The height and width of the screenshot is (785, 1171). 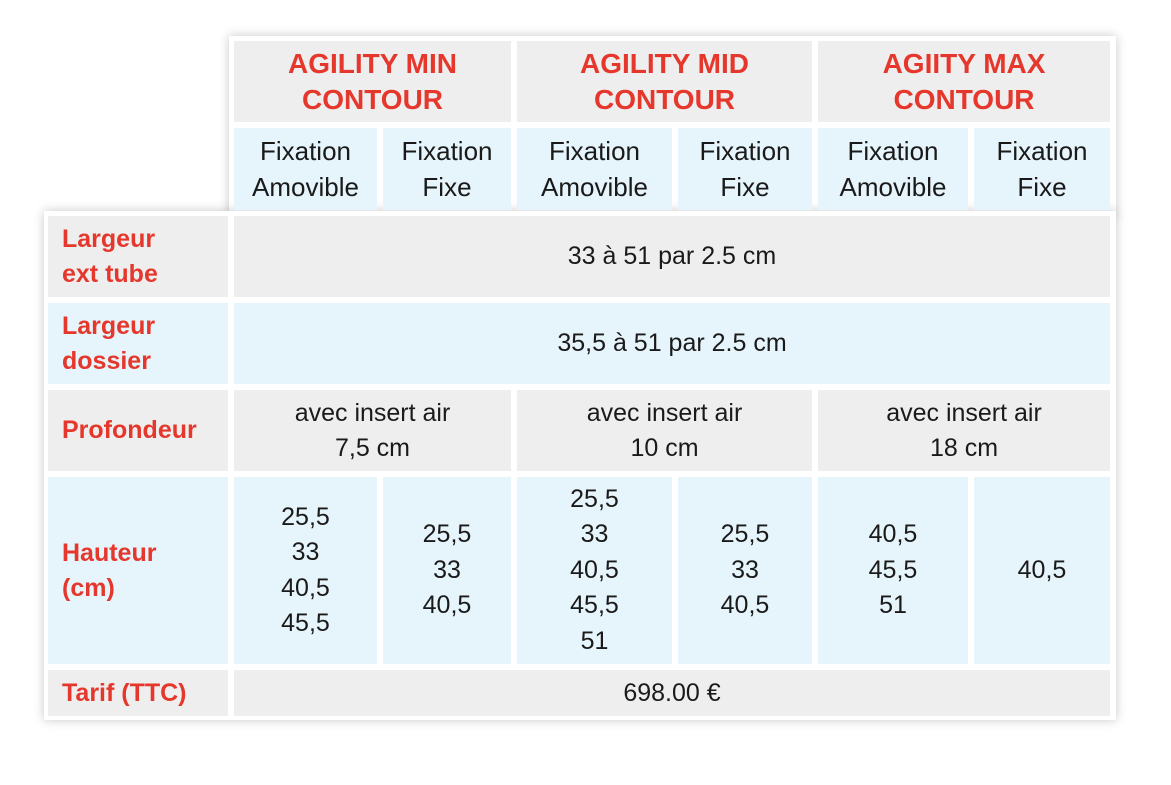 What do you see at coordinates (672, 693) in the screenshot?
I see `value-tarif: 698.00 €` at bounding box center [672, 693].